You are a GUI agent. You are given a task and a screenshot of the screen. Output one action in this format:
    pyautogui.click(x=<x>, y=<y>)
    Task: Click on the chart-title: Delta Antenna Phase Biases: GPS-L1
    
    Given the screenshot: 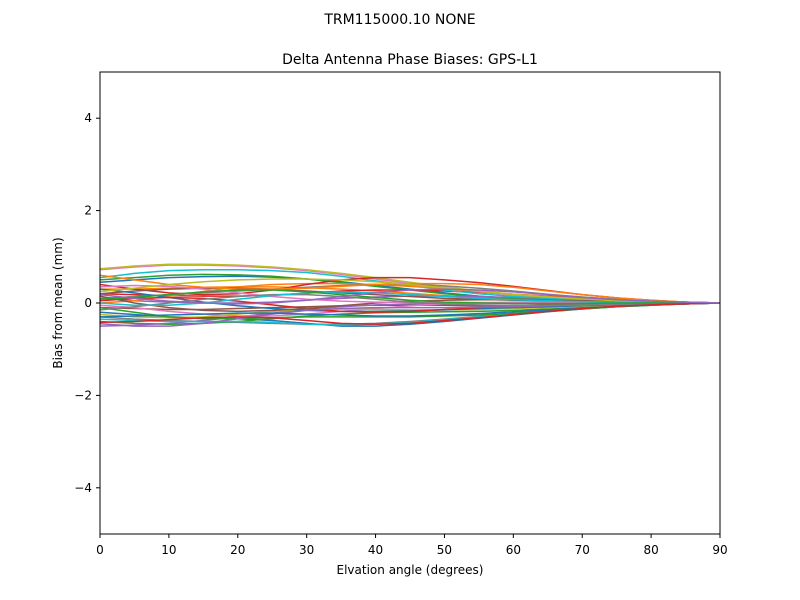 What is the action you would take?
    pyautogui.click(x=410, y=60)
    